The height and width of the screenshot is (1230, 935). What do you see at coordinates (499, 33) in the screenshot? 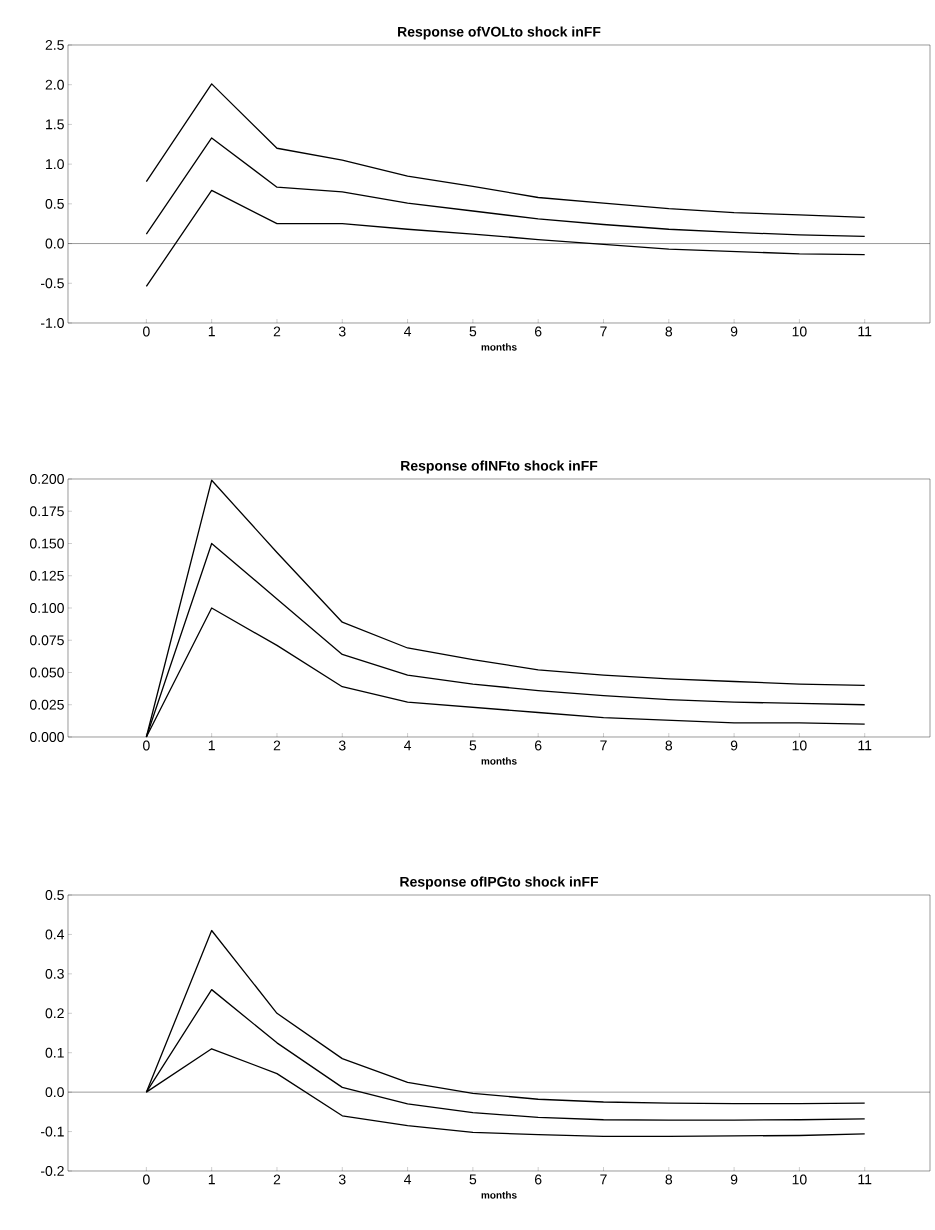
I see `chart-title: Response ofVOLto shock inFF` at bounding box center [499, 33].